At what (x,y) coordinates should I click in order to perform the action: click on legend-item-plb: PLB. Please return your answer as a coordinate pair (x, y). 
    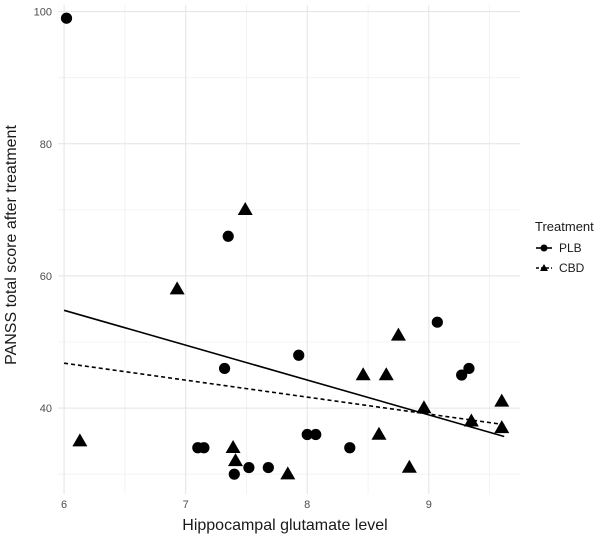
    Looking at the image, I should click on (559, 248).